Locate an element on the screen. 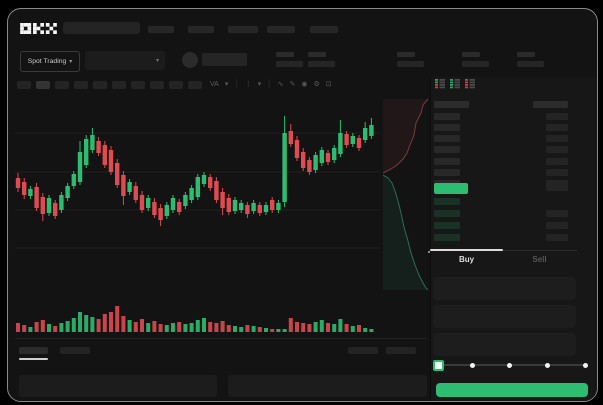 This screenshot has width=603, height=405. trade-tabs-divider is located at coordinates (503, 250).